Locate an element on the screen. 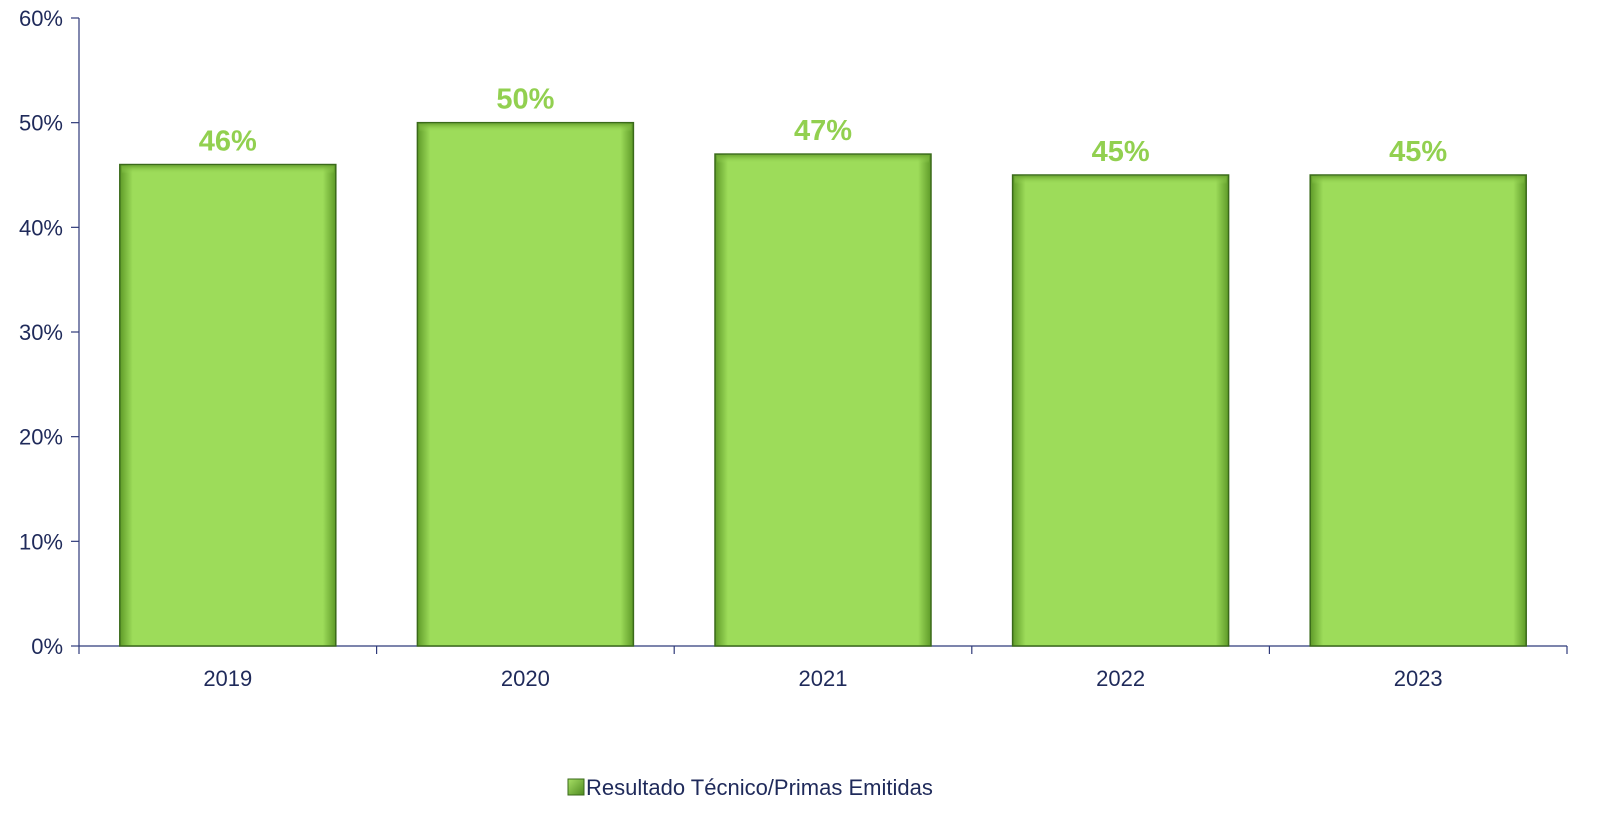 This screenshot has height=822, width=1599. data-label-2023: 45% is located at coordinates (1418, 152).